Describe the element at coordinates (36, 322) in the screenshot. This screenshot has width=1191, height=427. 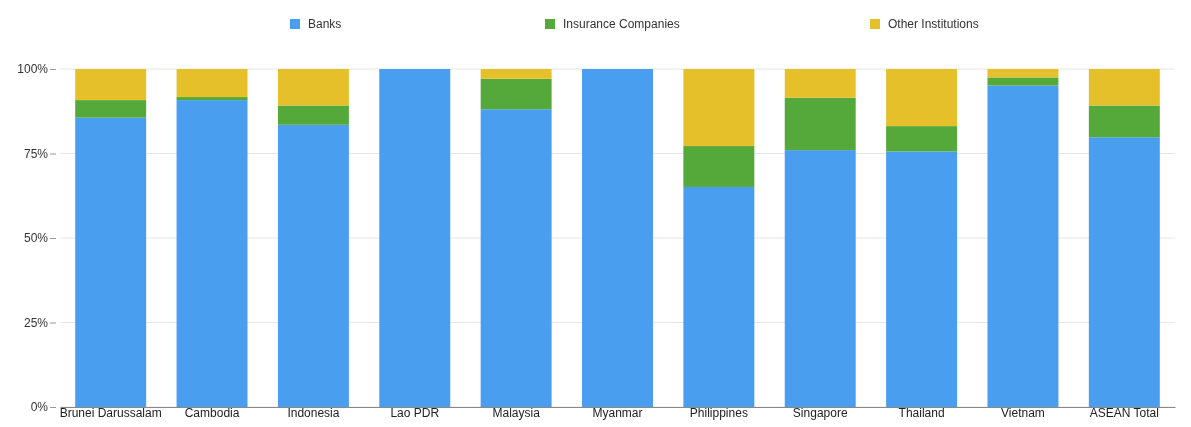
I see `y-tick-label: 25%` at that location.